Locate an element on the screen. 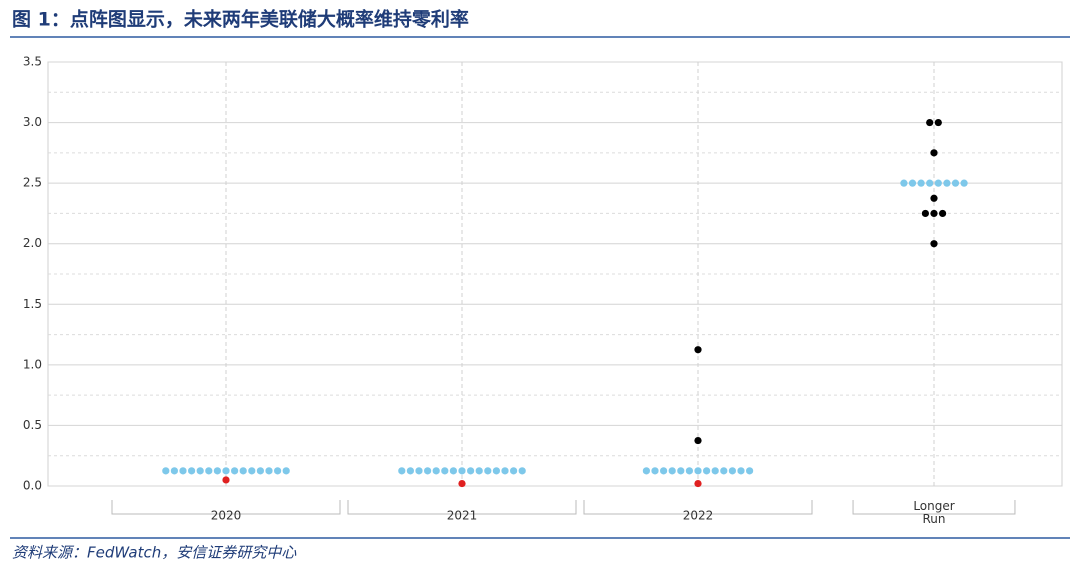  x-tick-label: Longer Run is located at coordinates (933, 512).